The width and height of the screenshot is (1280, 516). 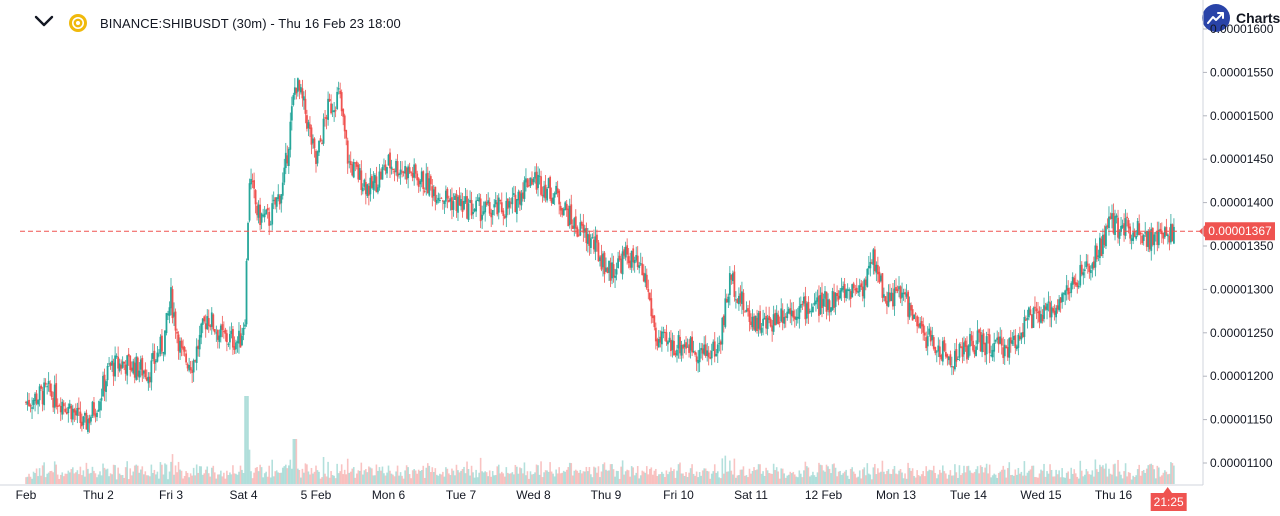 What do you see at coordinates (533, 495) in the screenshot?
I see `x-tick-label: Wed 8` at bounding box center [533, 495].